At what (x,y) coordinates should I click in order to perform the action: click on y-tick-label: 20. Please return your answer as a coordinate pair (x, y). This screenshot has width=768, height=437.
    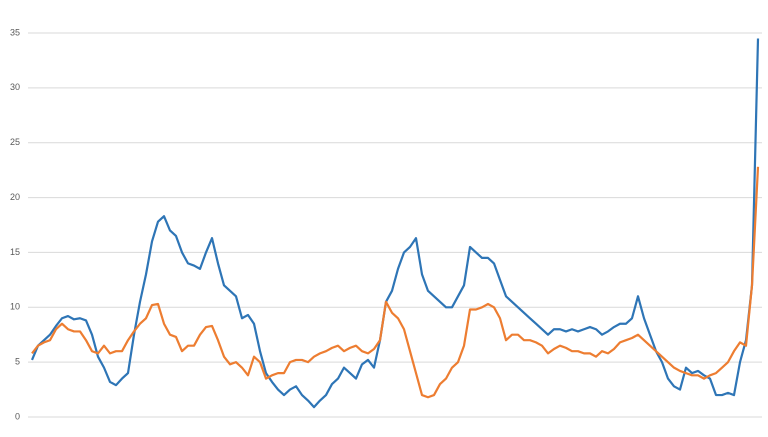
    Looking at the image, I should click on (15, 197).